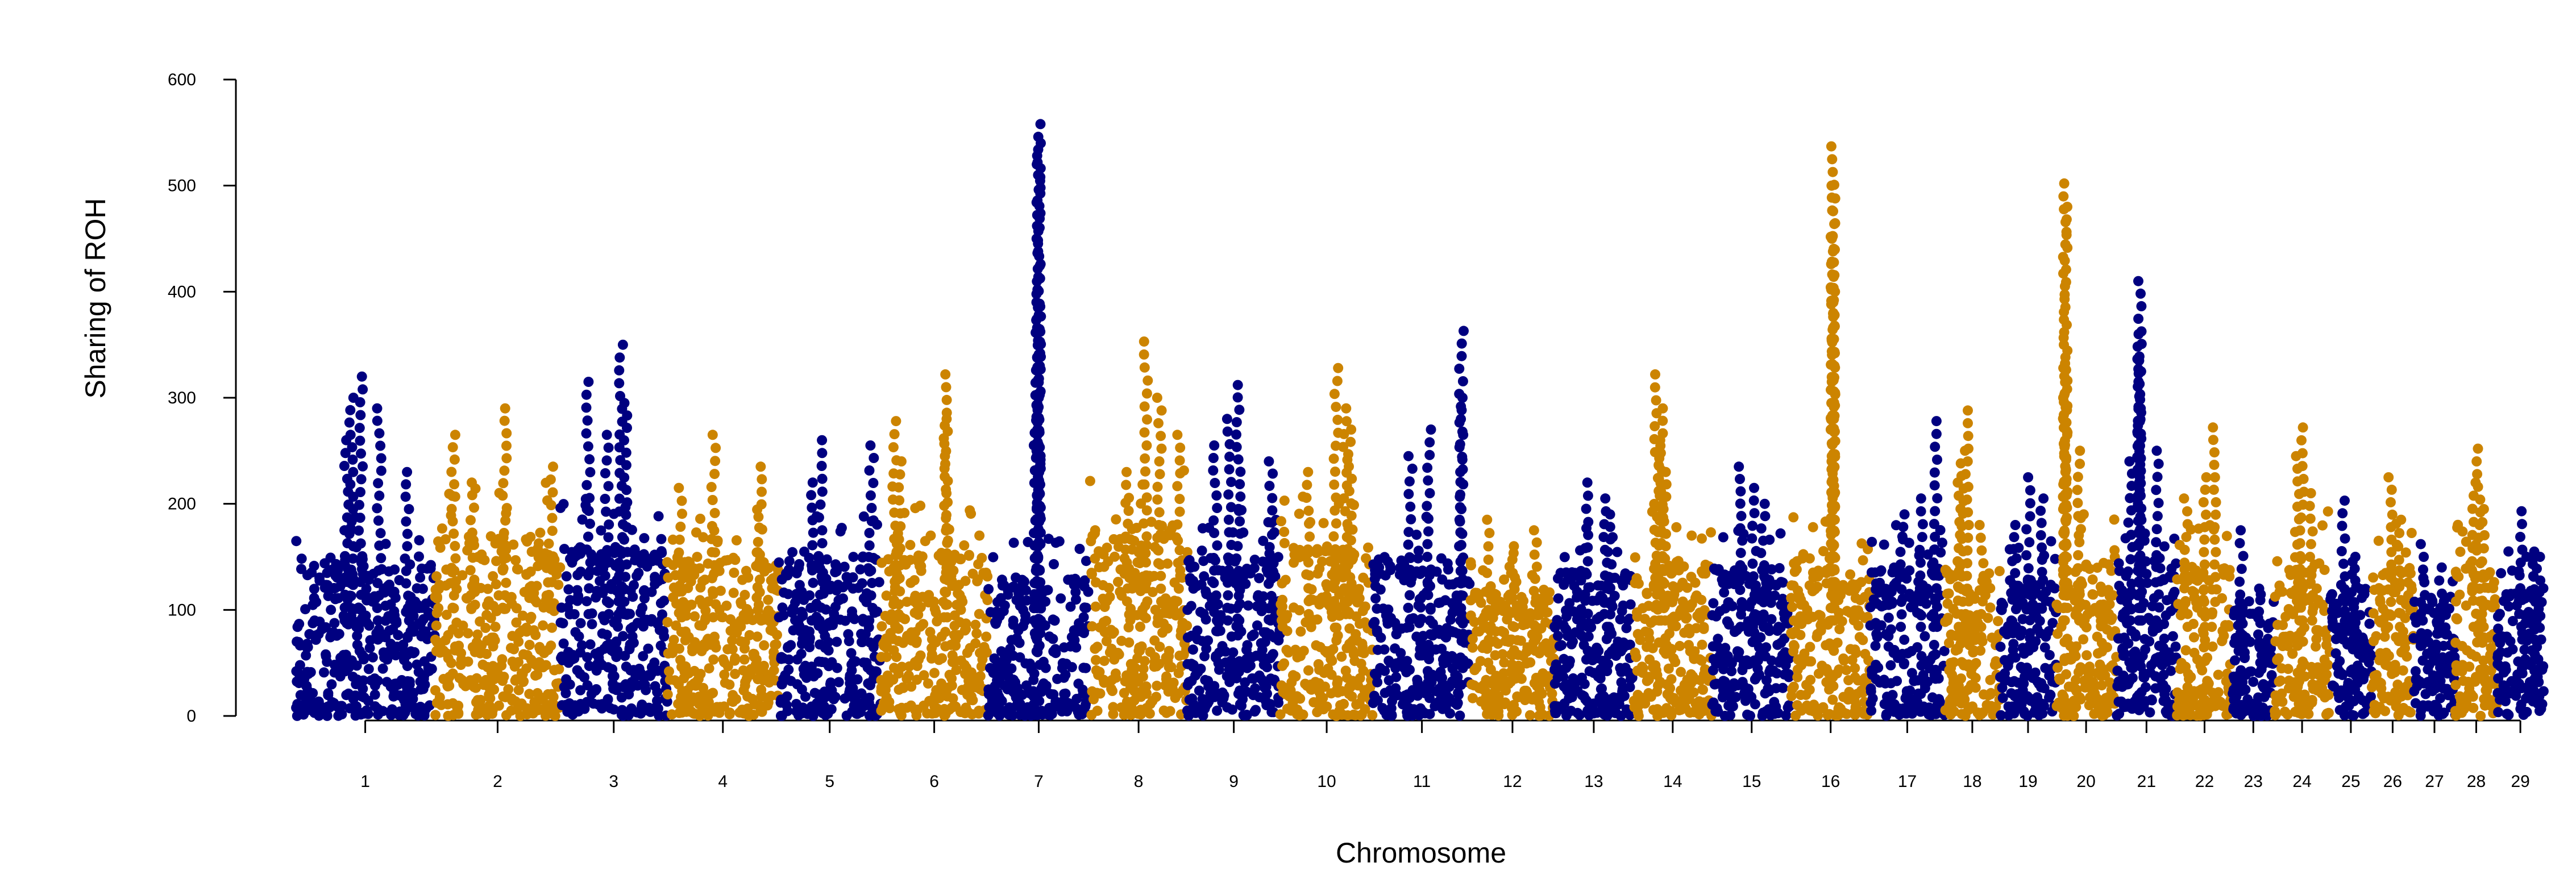  Describe the element at coordinates (1513, 781) in the screenshot. I see `x-tick-label-chr-12: 12` at that location.